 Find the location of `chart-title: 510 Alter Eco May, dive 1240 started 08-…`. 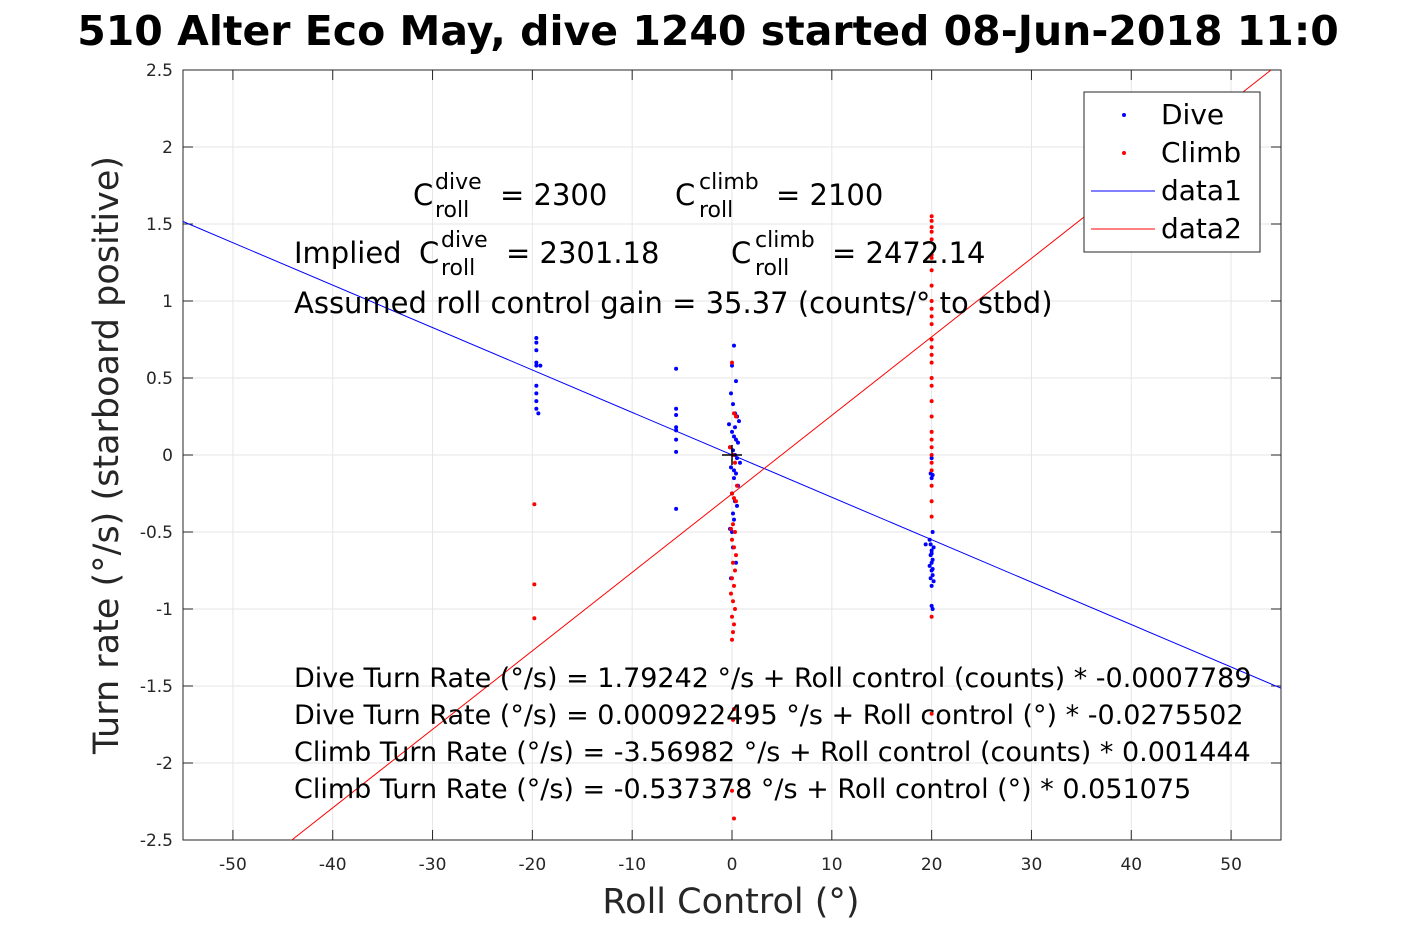

chart-title: 510 Alter Eco May, dive 1240 started 08-… is located at coordinates (708, 31).